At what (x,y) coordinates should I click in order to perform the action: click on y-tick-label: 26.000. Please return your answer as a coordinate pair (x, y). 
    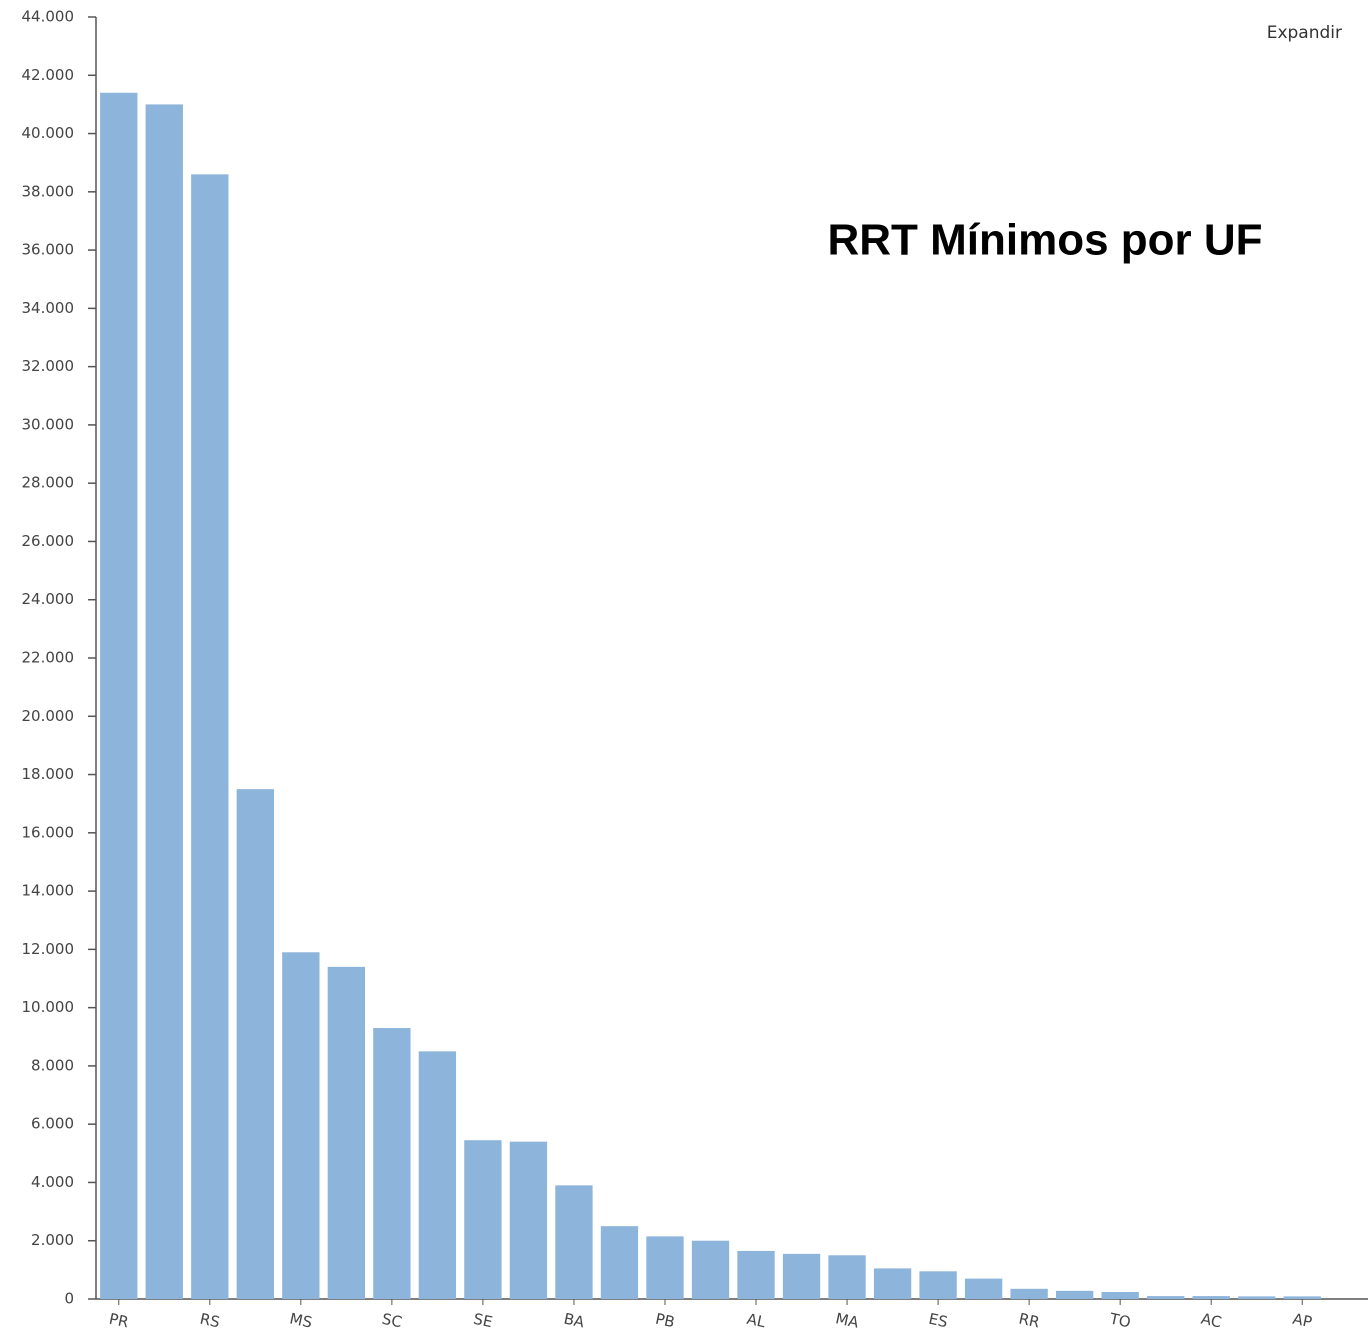
    Looking at the image, I should click on (48, 541).